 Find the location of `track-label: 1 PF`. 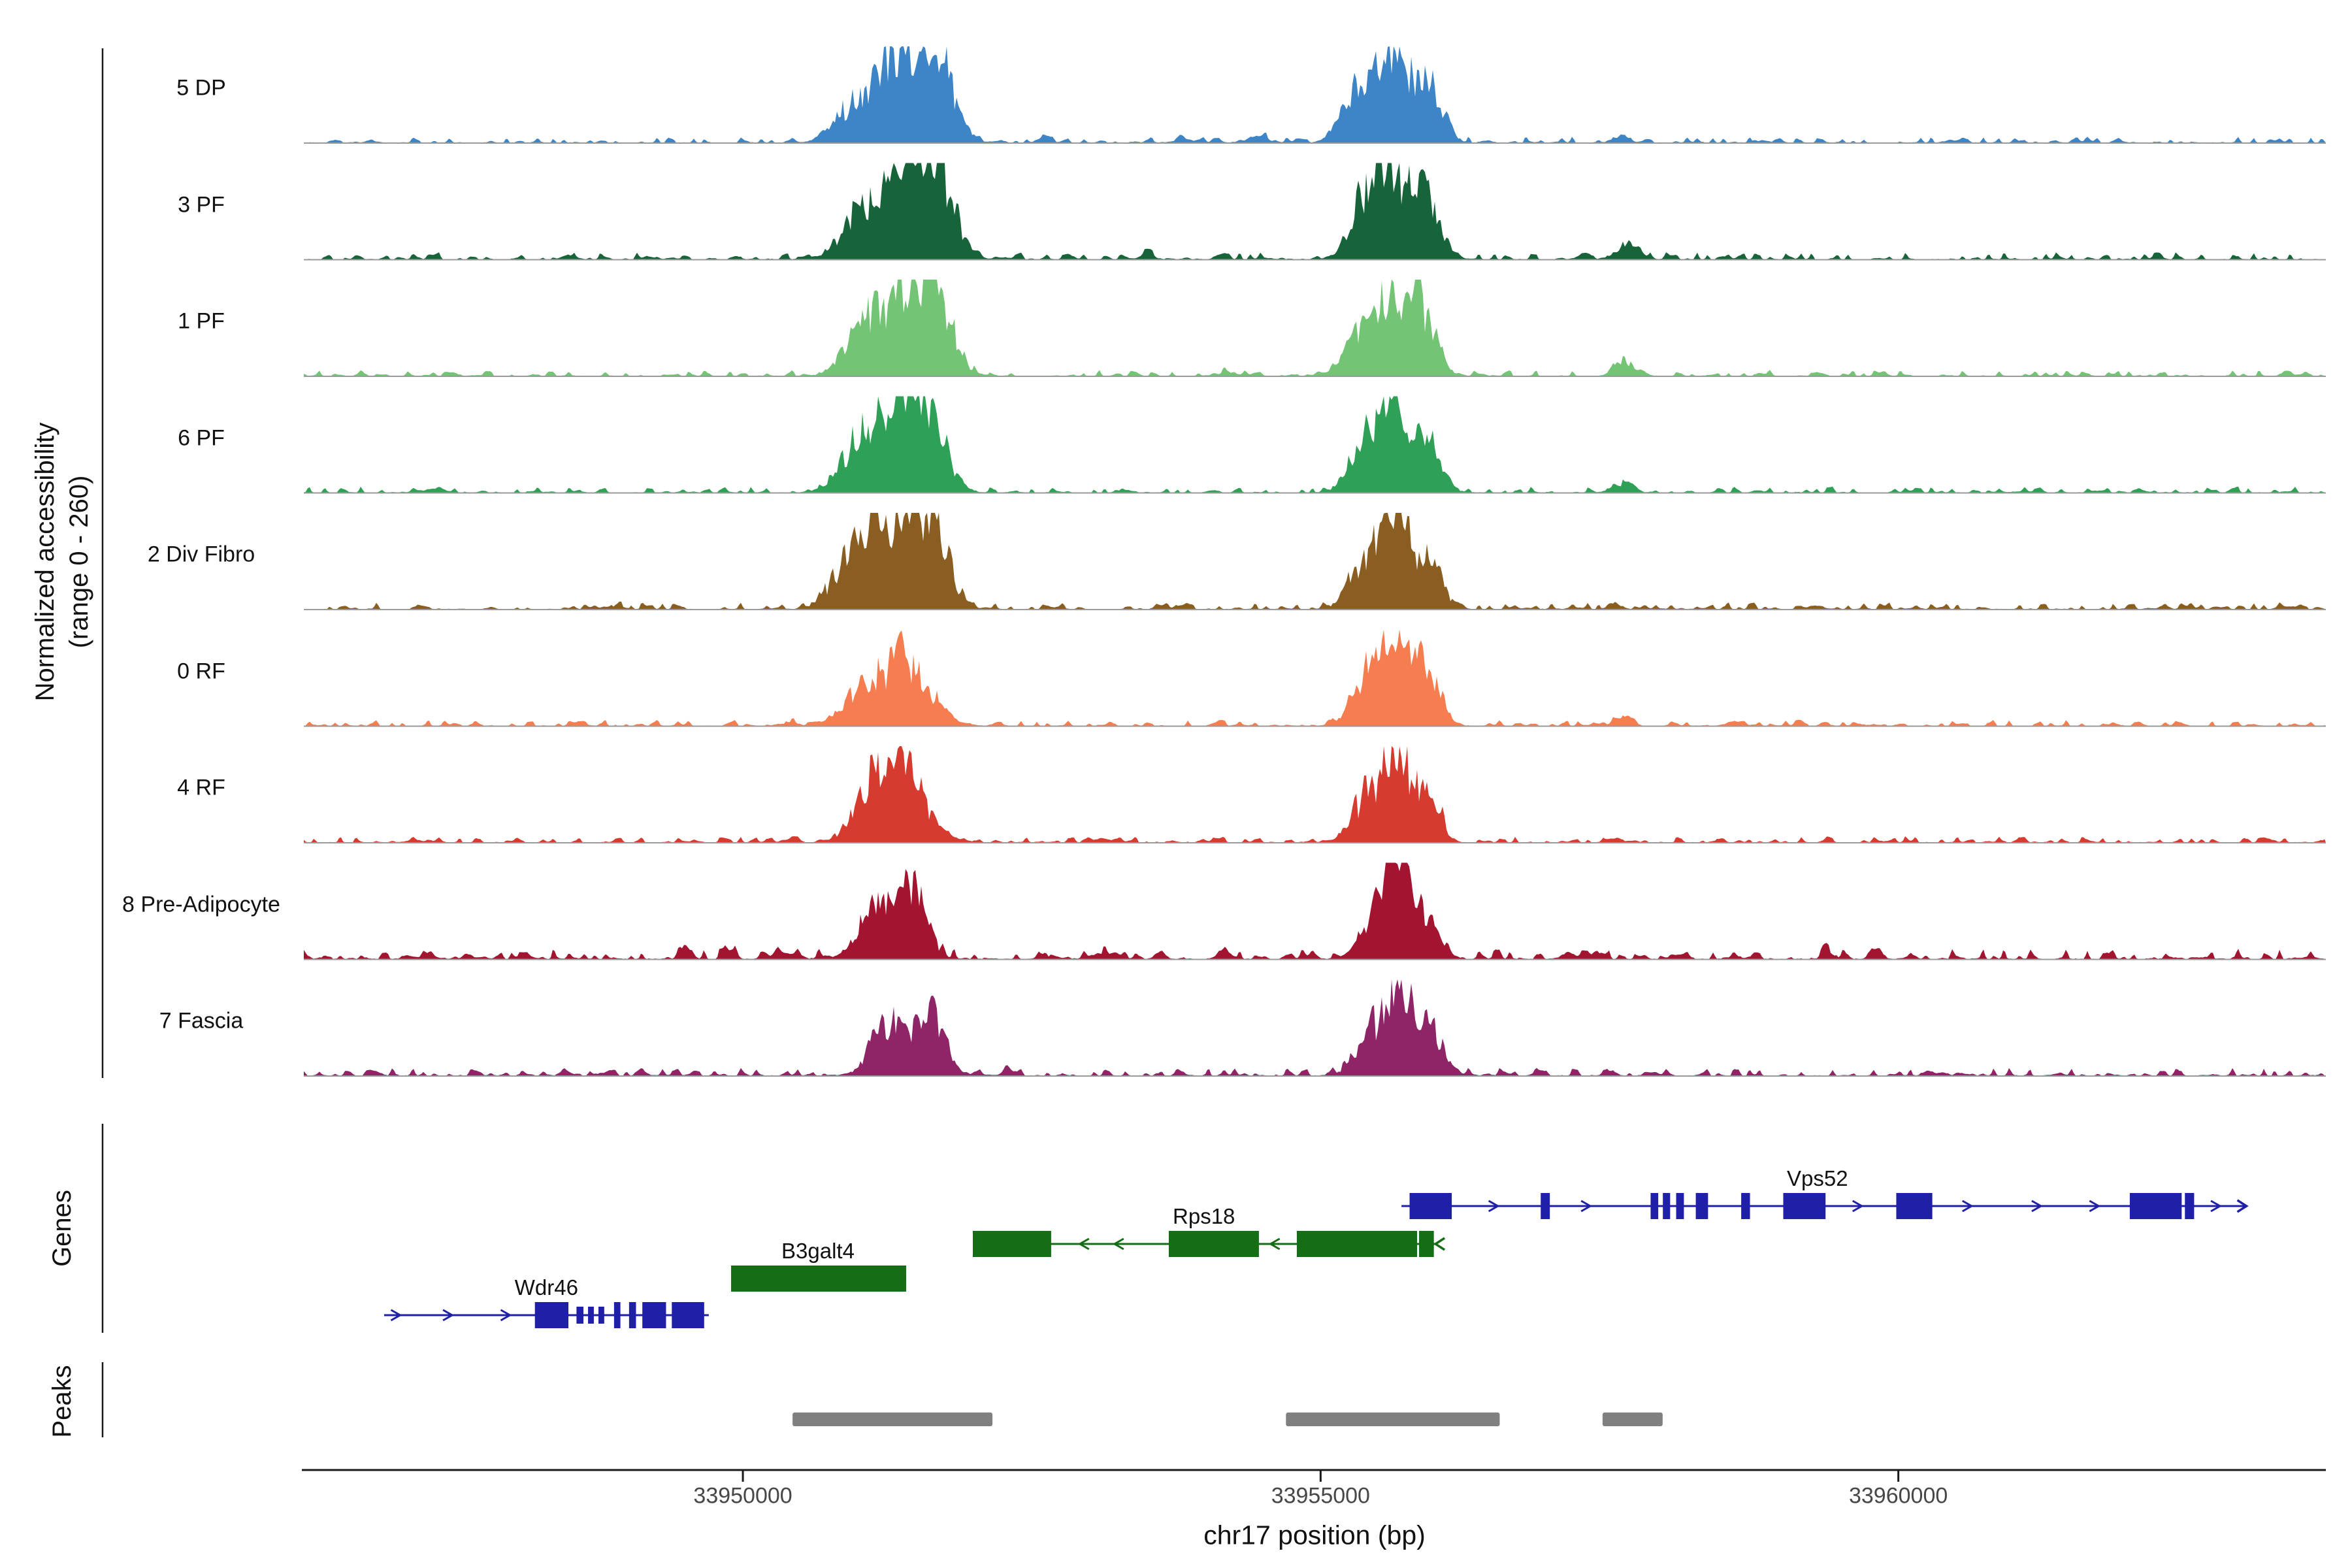

track-label: 1 PF is located at coordinates (201, 321).